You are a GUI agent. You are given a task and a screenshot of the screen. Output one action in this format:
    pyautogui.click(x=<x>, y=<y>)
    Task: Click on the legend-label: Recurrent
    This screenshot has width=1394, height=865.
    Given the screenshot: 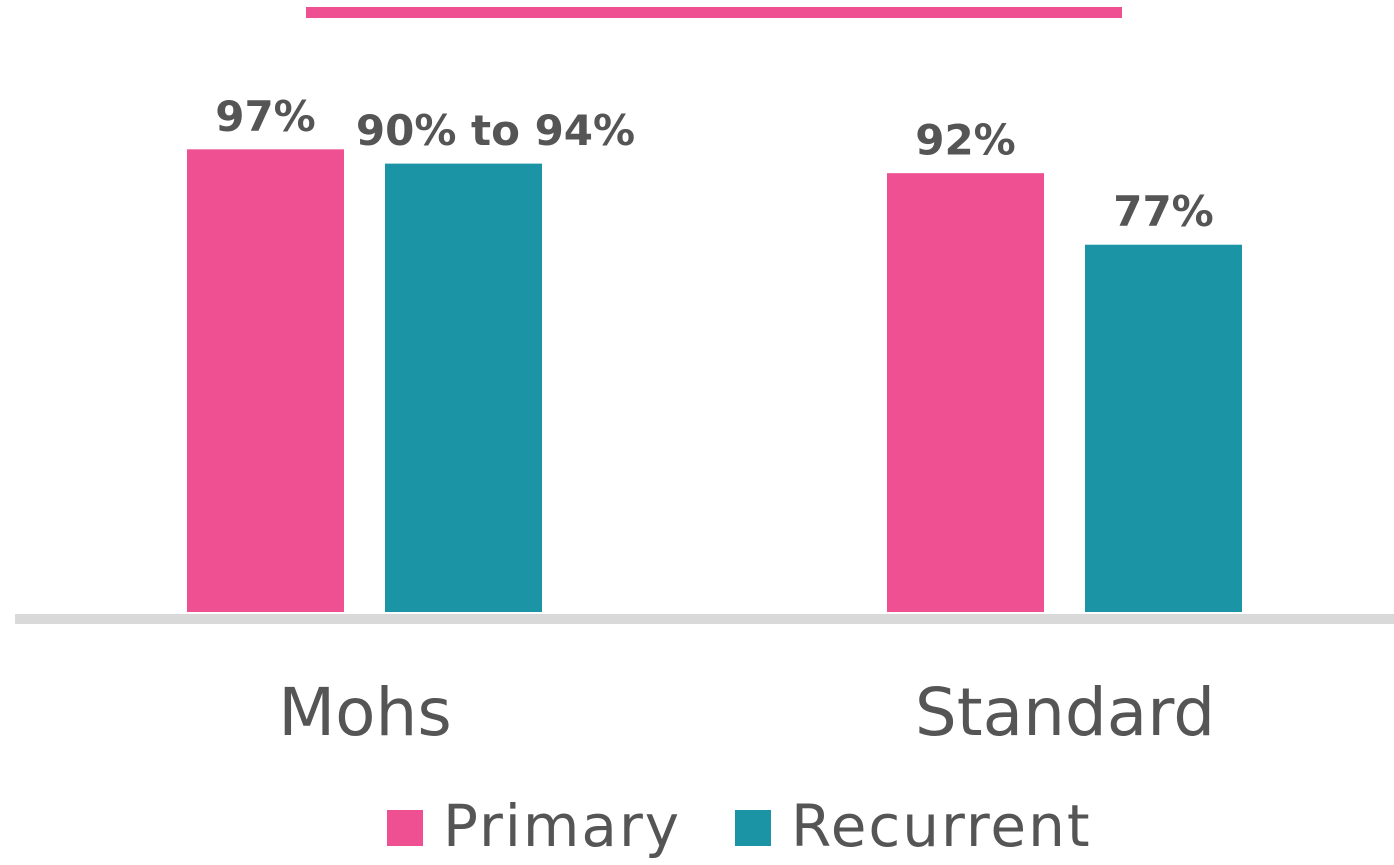 What is the action you would take?
    pyautogui.click(x=941, y=826)
    